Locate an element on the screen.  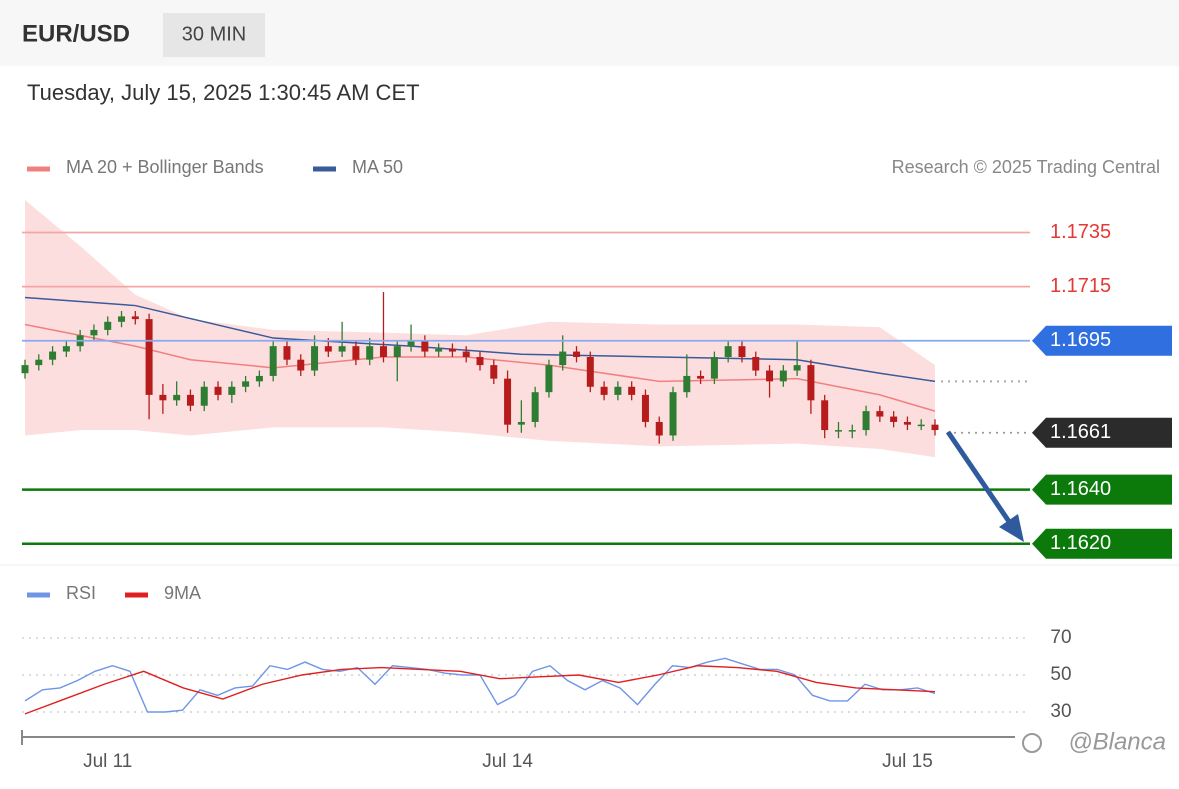
x-tick-label: Jul 14 is located at coordinates (507, 761).